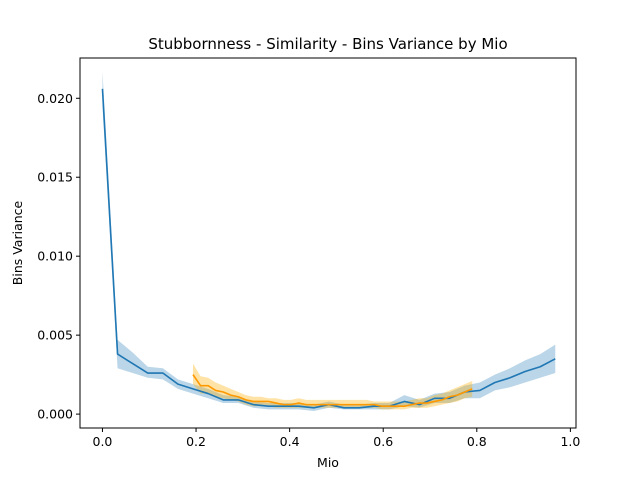  Describe the element at coordinates (17, 242) in the screenshot. I see `y-axis-label: Bins Variance` at that location.